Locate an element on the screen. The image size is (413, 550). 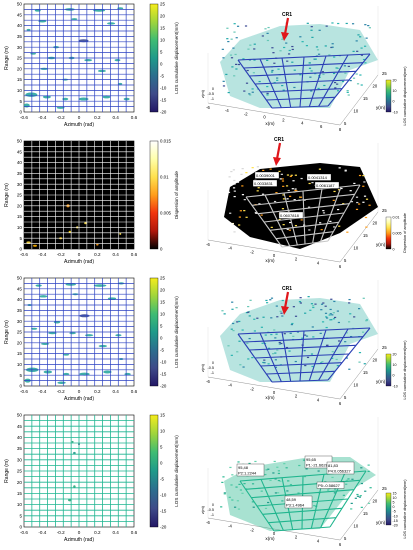
point-label: 95,48 is located at coordinates (243, 467).